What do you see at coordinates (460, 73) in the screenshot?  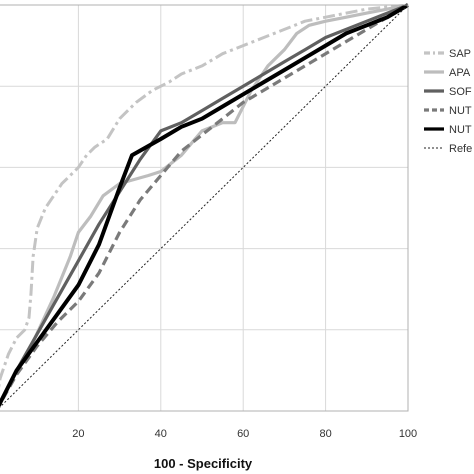 I see `legend-label: APA` at bounding box center [460, 73].